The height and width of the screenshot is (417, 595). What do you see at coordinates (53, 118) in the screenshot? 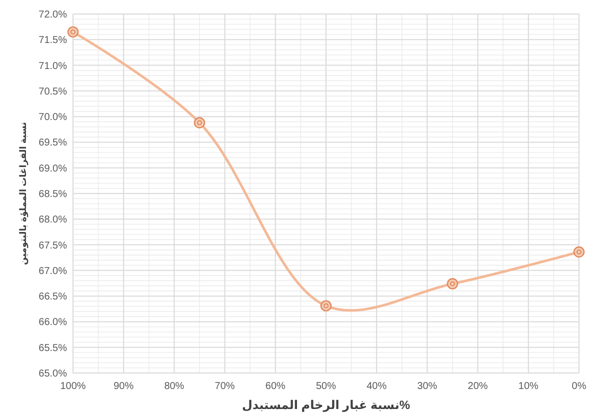
I see `y-tick-label: 70.0%` at bounding box center [53, 118].